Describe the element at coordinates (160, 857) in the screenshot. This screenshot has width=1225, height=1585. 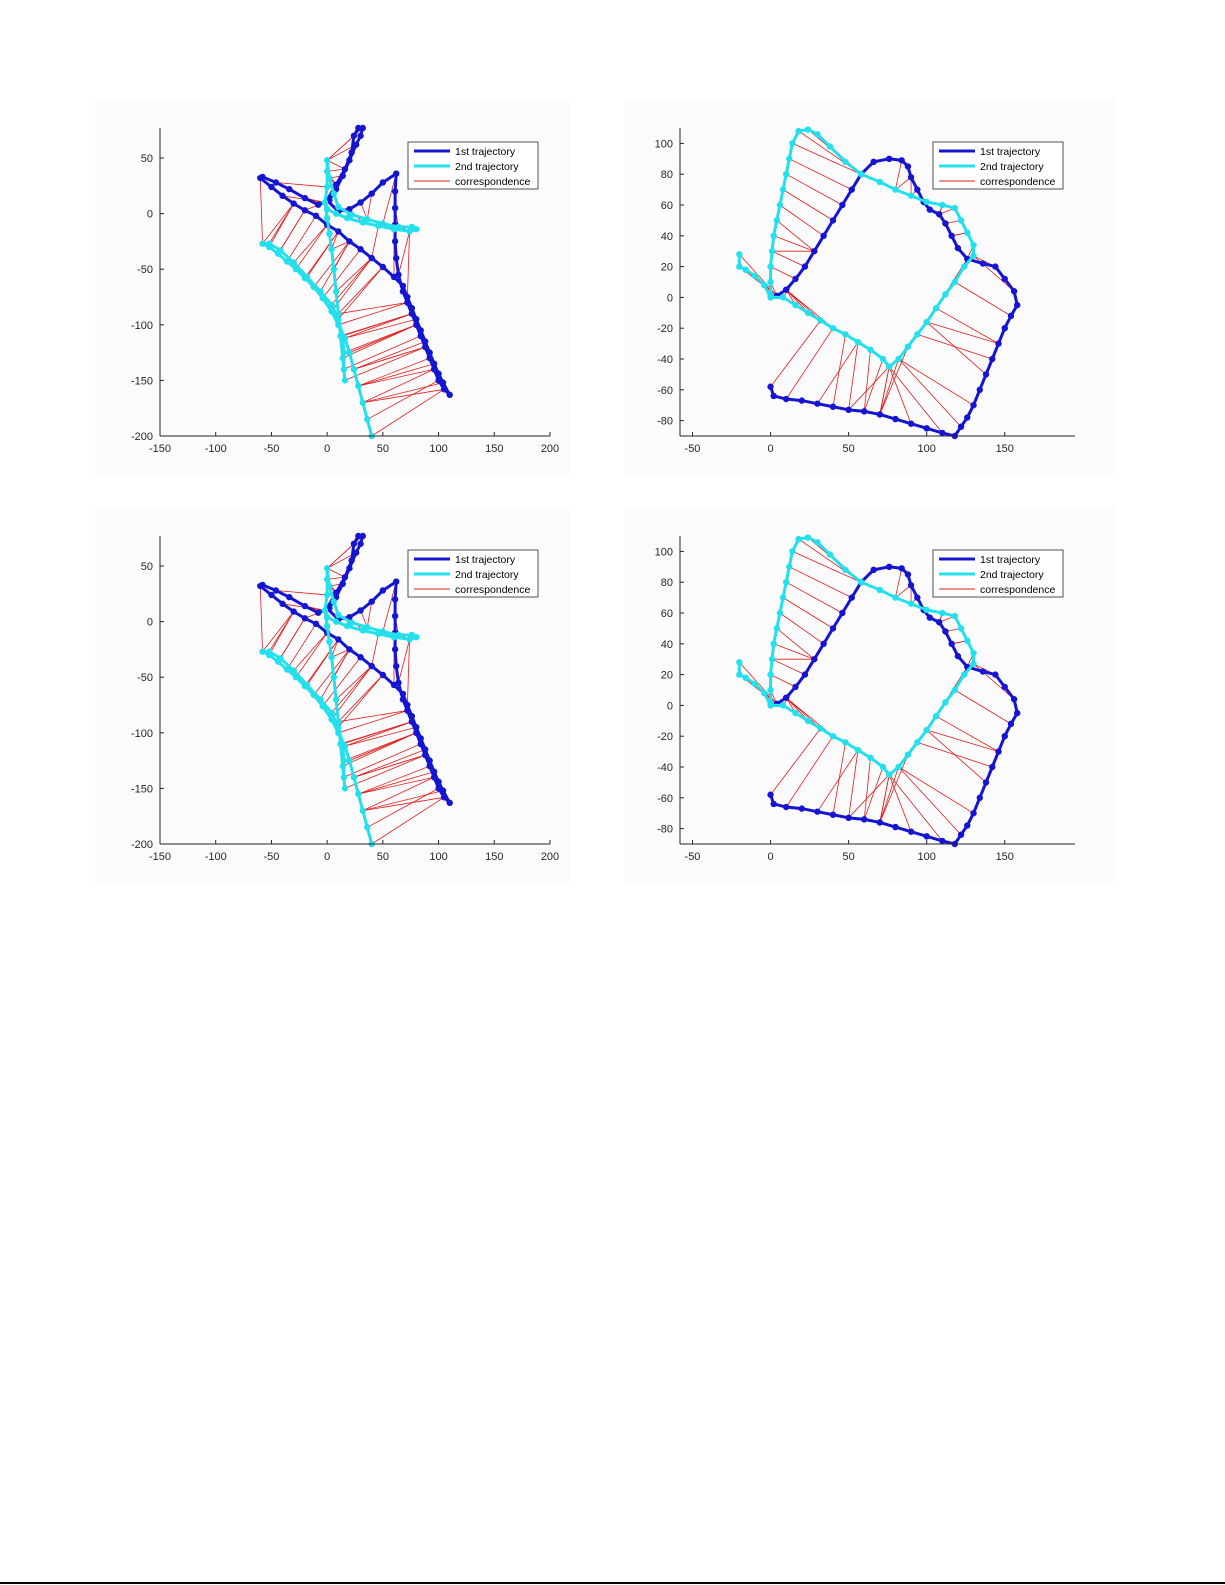
I see `x-tick-label: -150` at that location.